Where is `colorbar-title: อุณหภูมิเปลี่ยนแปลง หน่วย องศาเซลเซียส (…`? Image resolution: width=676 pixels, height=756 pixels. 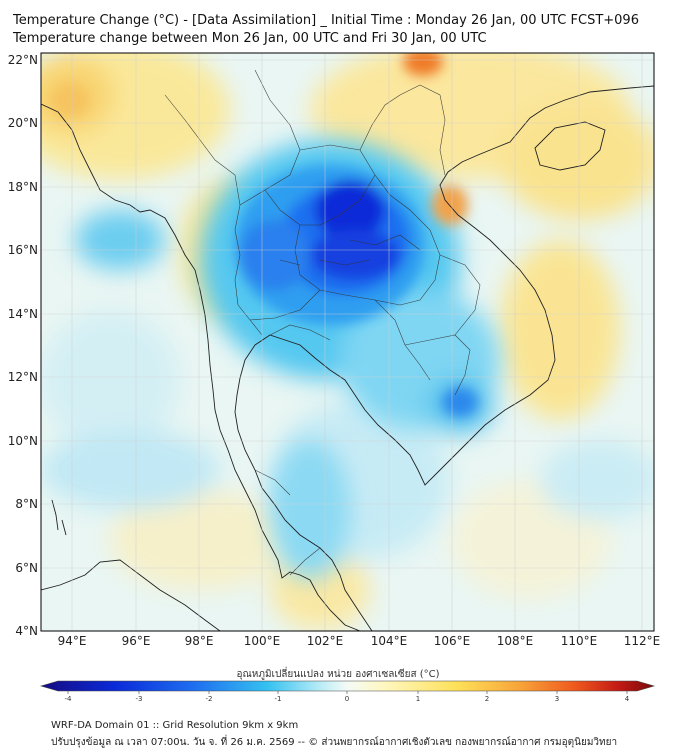 colorbar-title: อุณหภูมิเปลี่ยนแปลง หน่วย องศาเซลเซียส (… is located at coordinates (338, 674).